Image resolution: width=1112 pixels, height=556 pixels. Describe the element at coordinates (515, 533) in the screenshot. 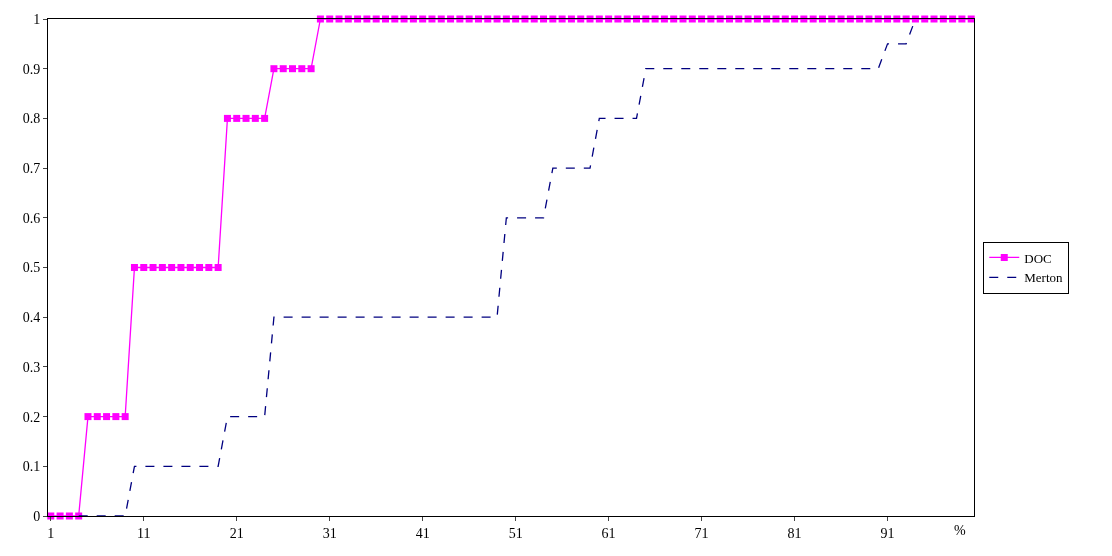

I see `x-tick-label: 51` at that location.